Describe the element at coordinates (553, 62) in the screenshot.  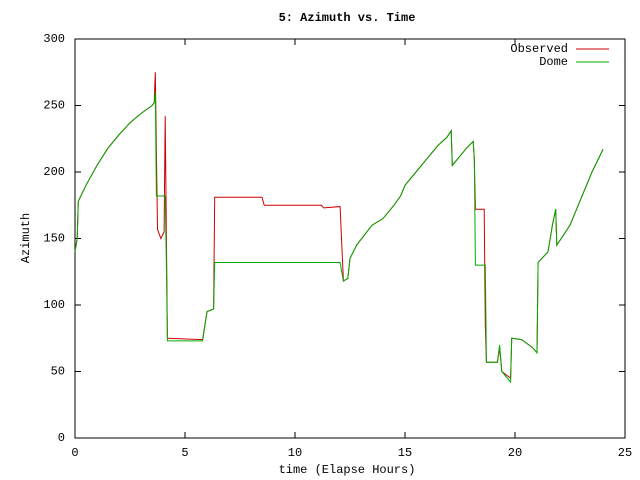
I see `legend-label: Dome` at that location.